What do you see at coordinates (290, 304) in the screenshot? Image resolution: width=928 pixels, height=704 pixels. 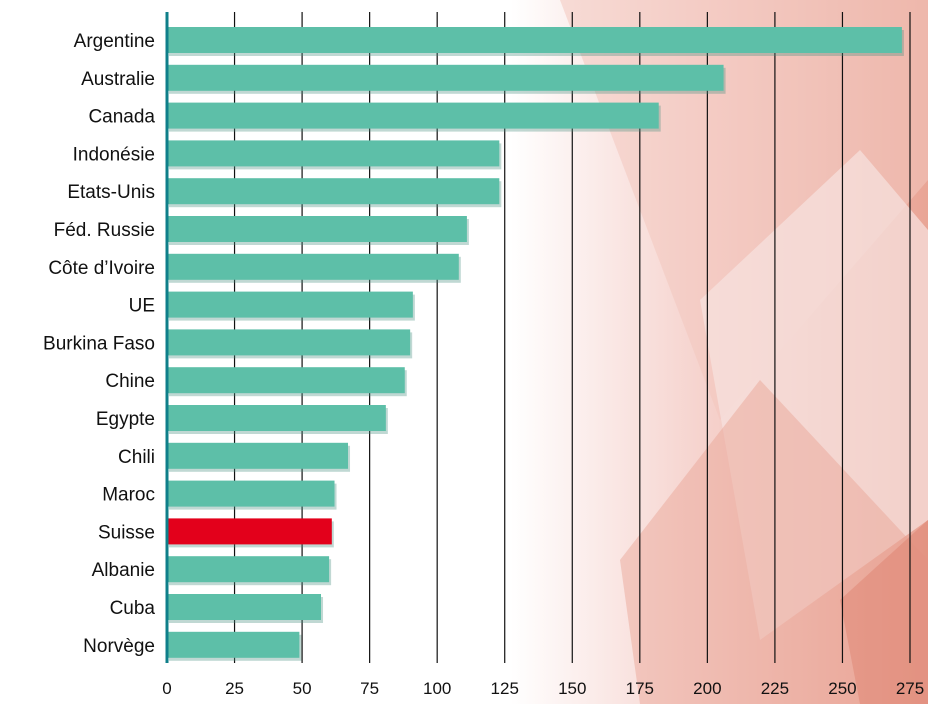 I see `bar-ue` at bounding box center [290, 304].